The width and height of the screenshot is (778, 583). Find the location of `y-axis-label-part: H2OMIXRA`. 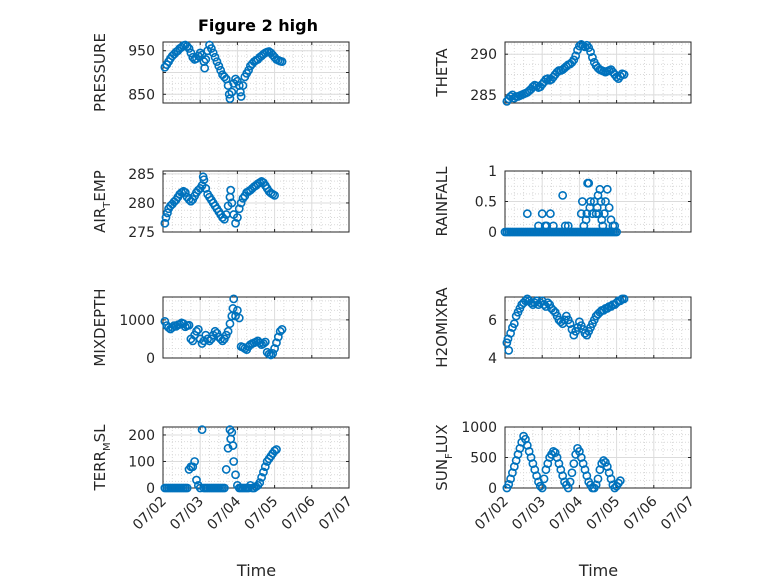

y-axis-label-part: H2OMIXRA is located at coordinates (442, 327).